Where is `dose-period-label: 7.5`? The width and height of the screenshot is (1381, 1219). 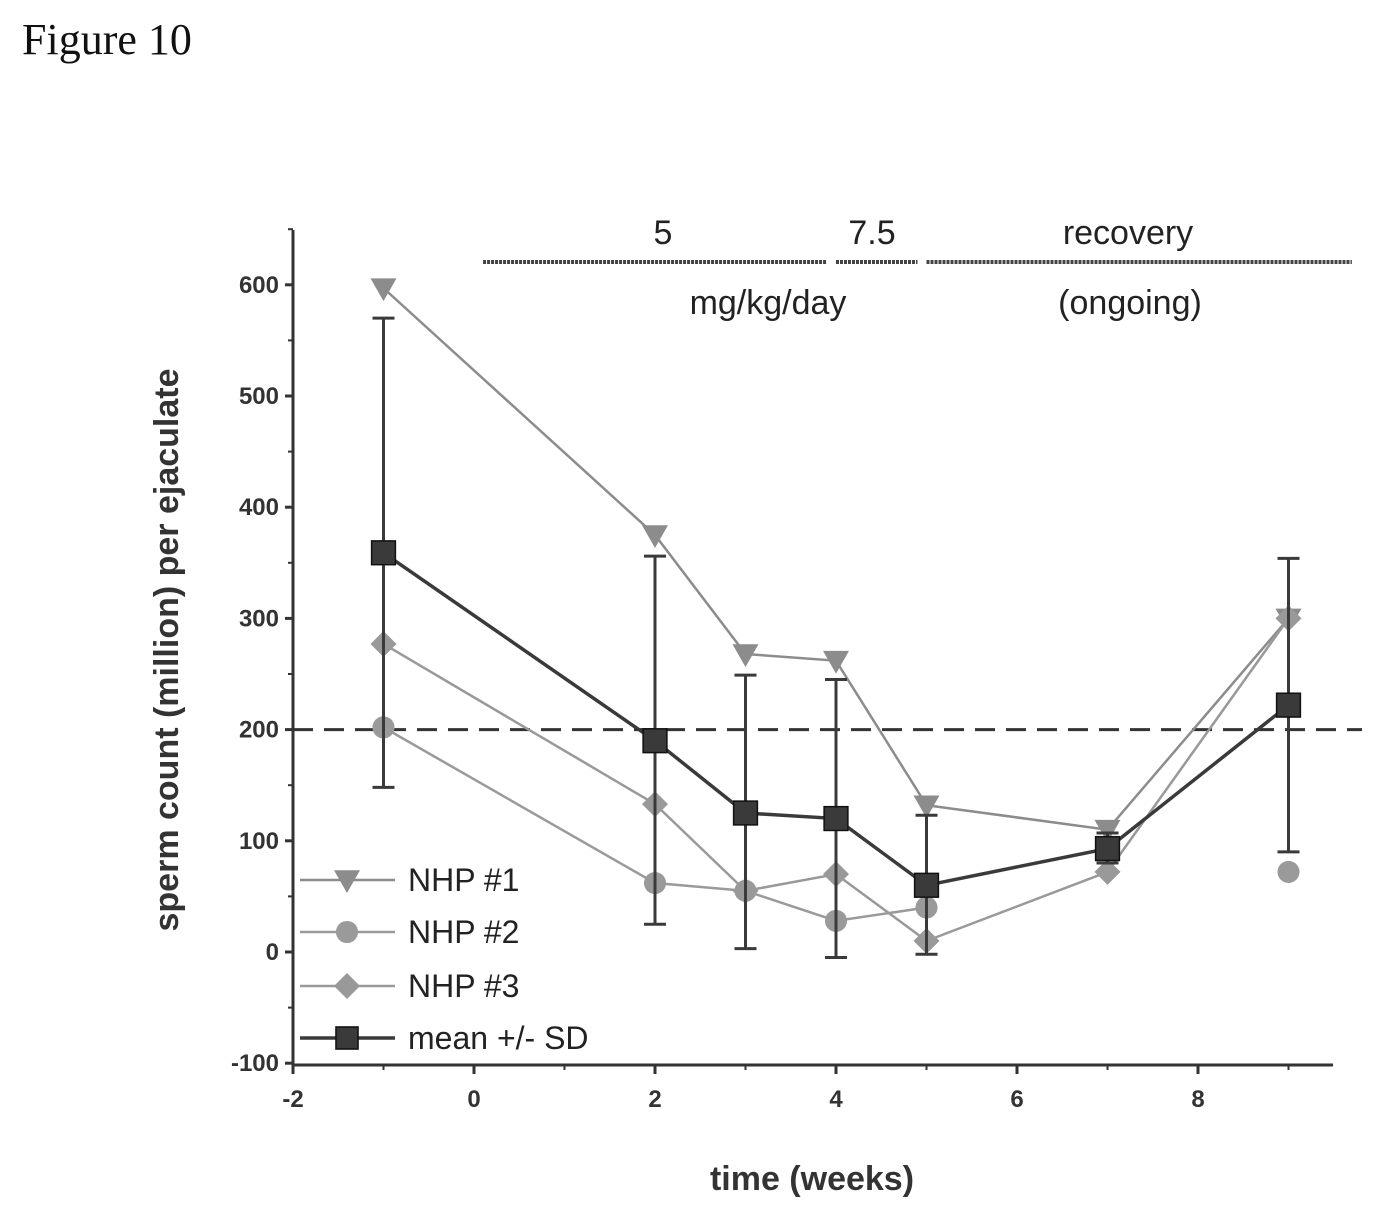 dose-period-label: 7.5 is located at coordinates (871, 233).